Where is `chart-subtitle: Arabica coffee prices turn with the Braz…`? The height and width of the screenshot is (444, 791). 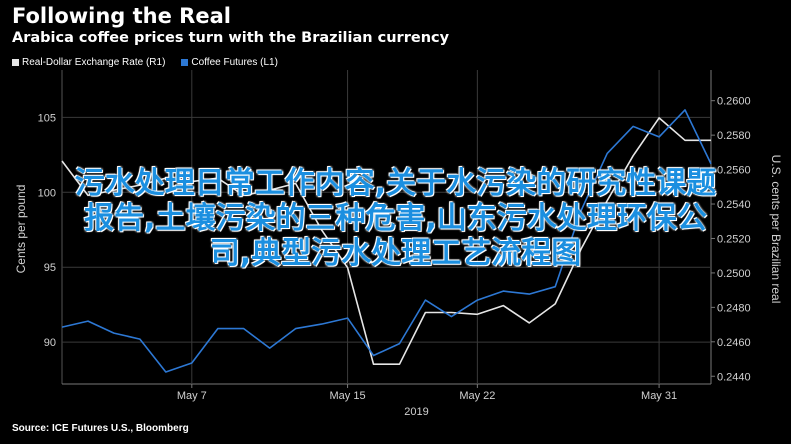
chart-subtitle: Arabica coffee prices turn with the Braz… is located at coordinates (231, 38).